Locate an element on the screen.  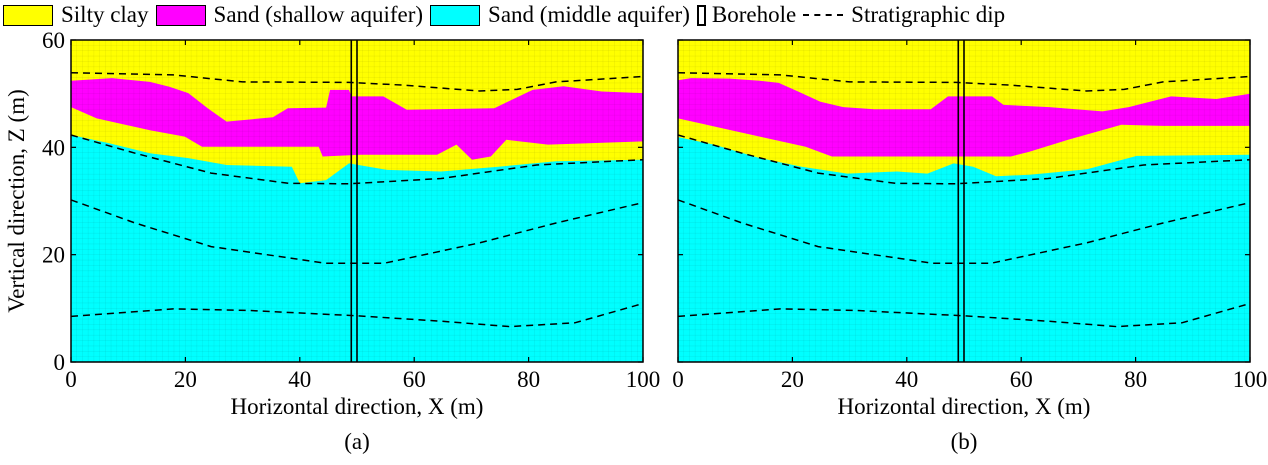
panel-label: (a) is located at coordinates (357, 441).